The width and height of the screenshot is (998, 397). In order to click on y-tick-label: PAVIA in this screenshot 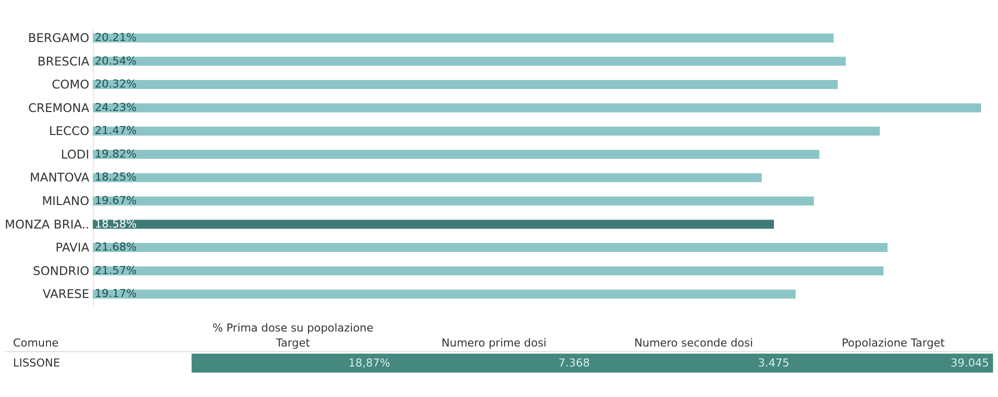, I will do `click(73, 247)`.